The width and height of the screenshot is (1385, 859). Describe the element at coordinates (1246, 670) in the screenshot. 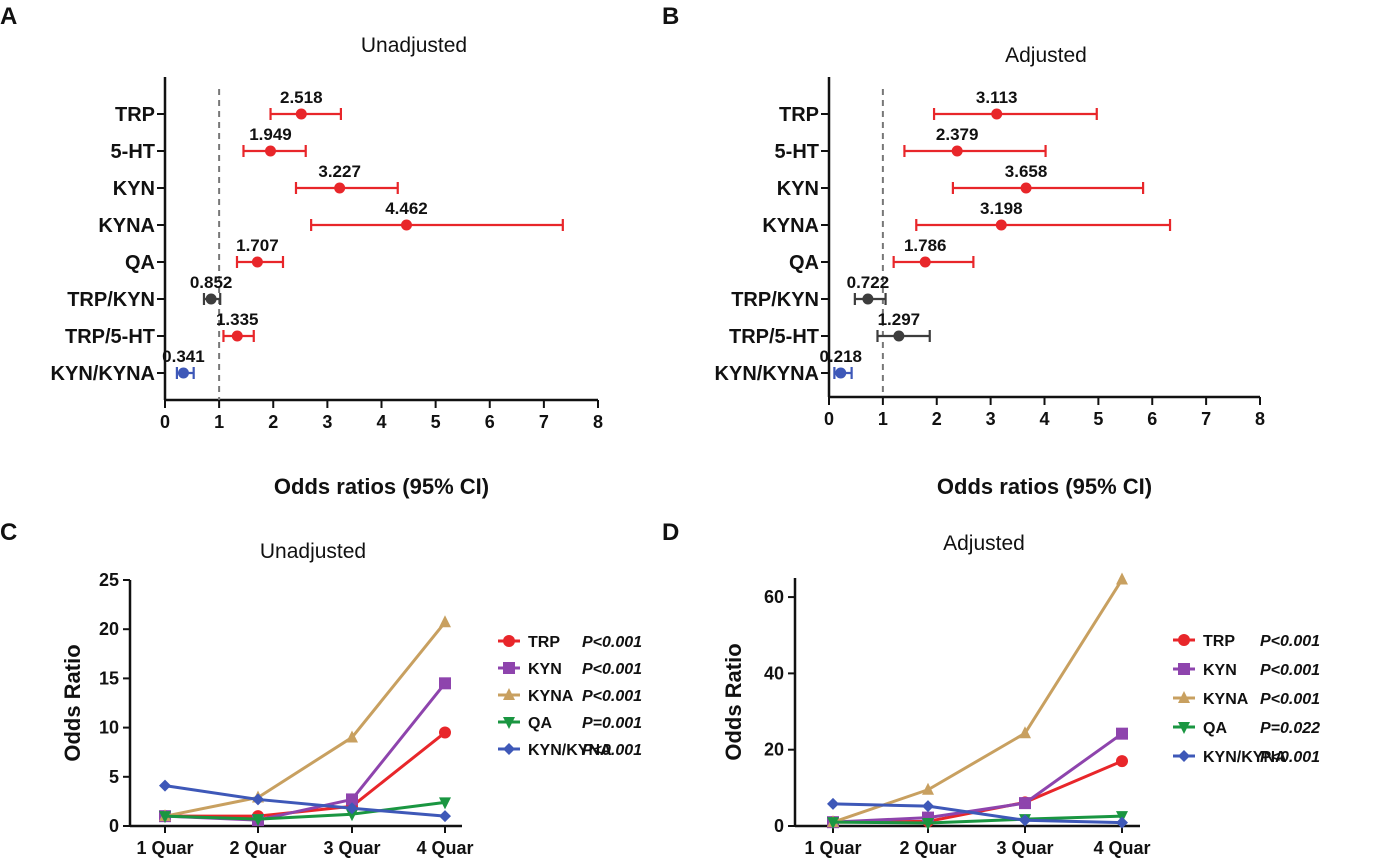

I see `legend-item-kyn: KYN P<0.001` at that location.